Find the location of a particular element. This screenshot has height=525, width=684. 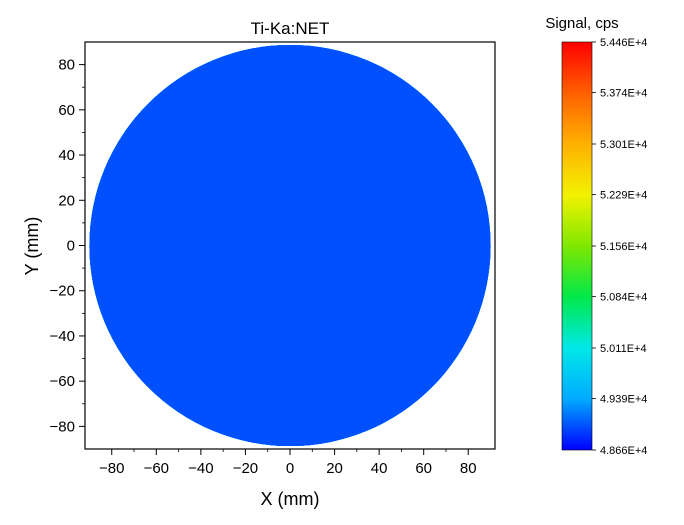

colorbar-tick-label: 5.374E+4 is located at coordinates (623, 94).